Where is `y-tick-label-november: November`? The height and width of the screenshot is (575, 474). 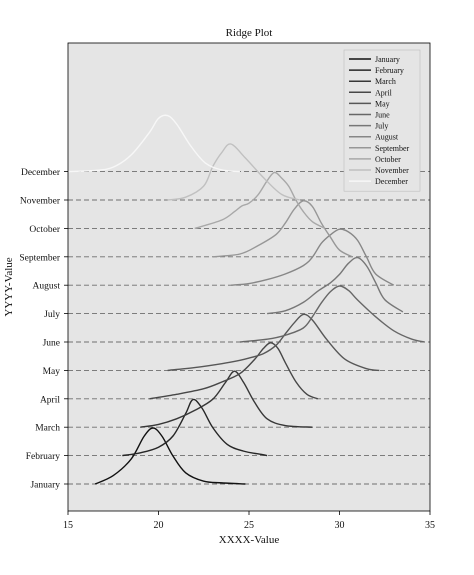 y-tick-label-november: November is located at coordinates (40, 202).